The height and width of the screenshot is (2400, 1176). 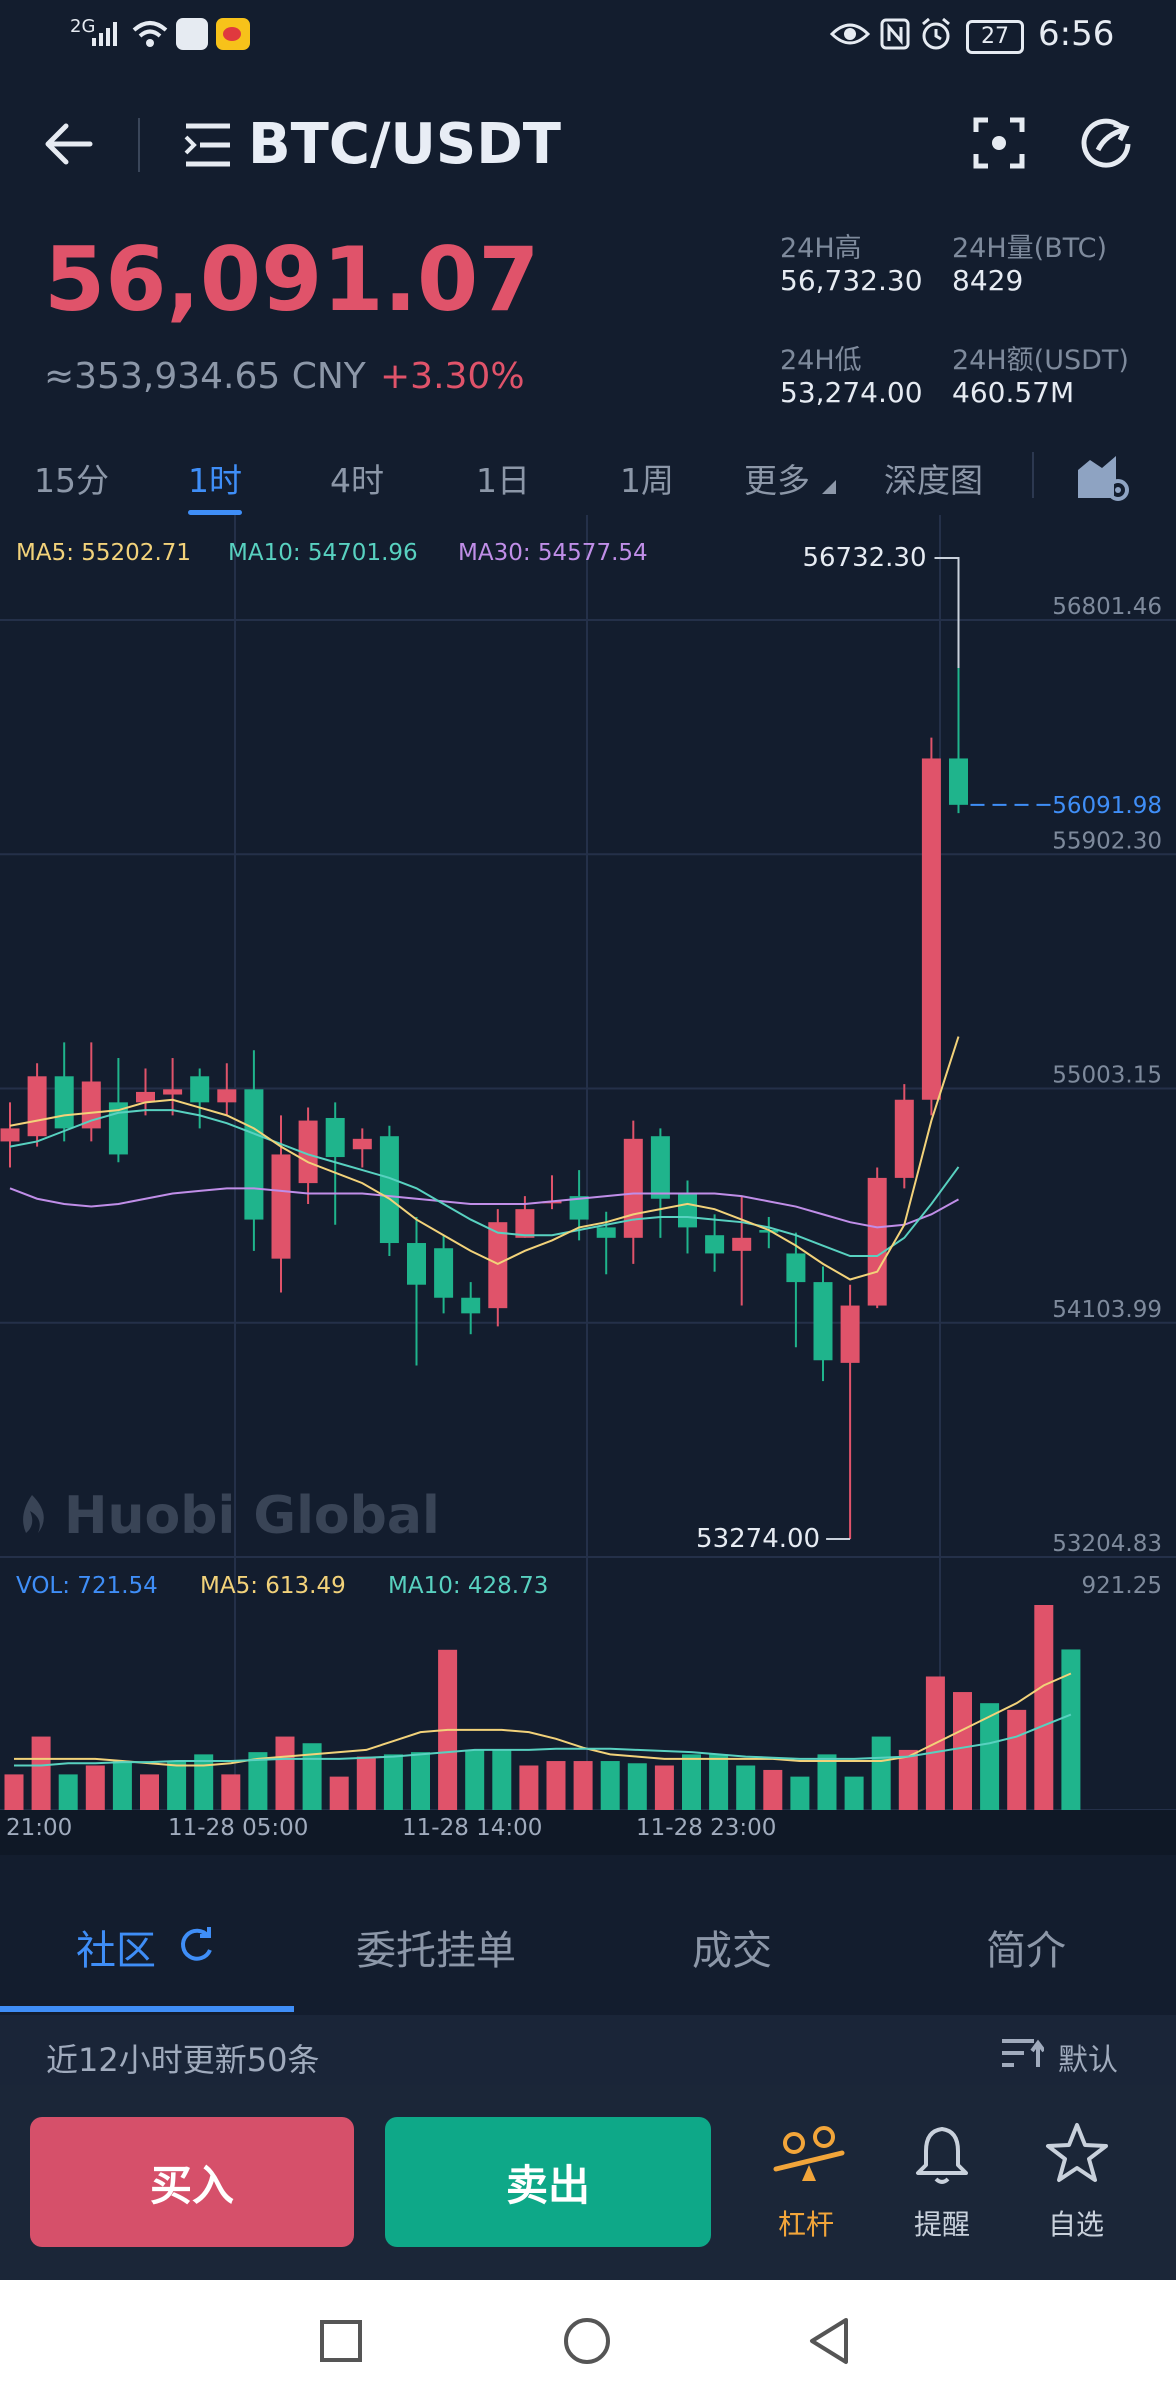 I want to click on last-price: 56,091.07, so click(x=292, y=279).